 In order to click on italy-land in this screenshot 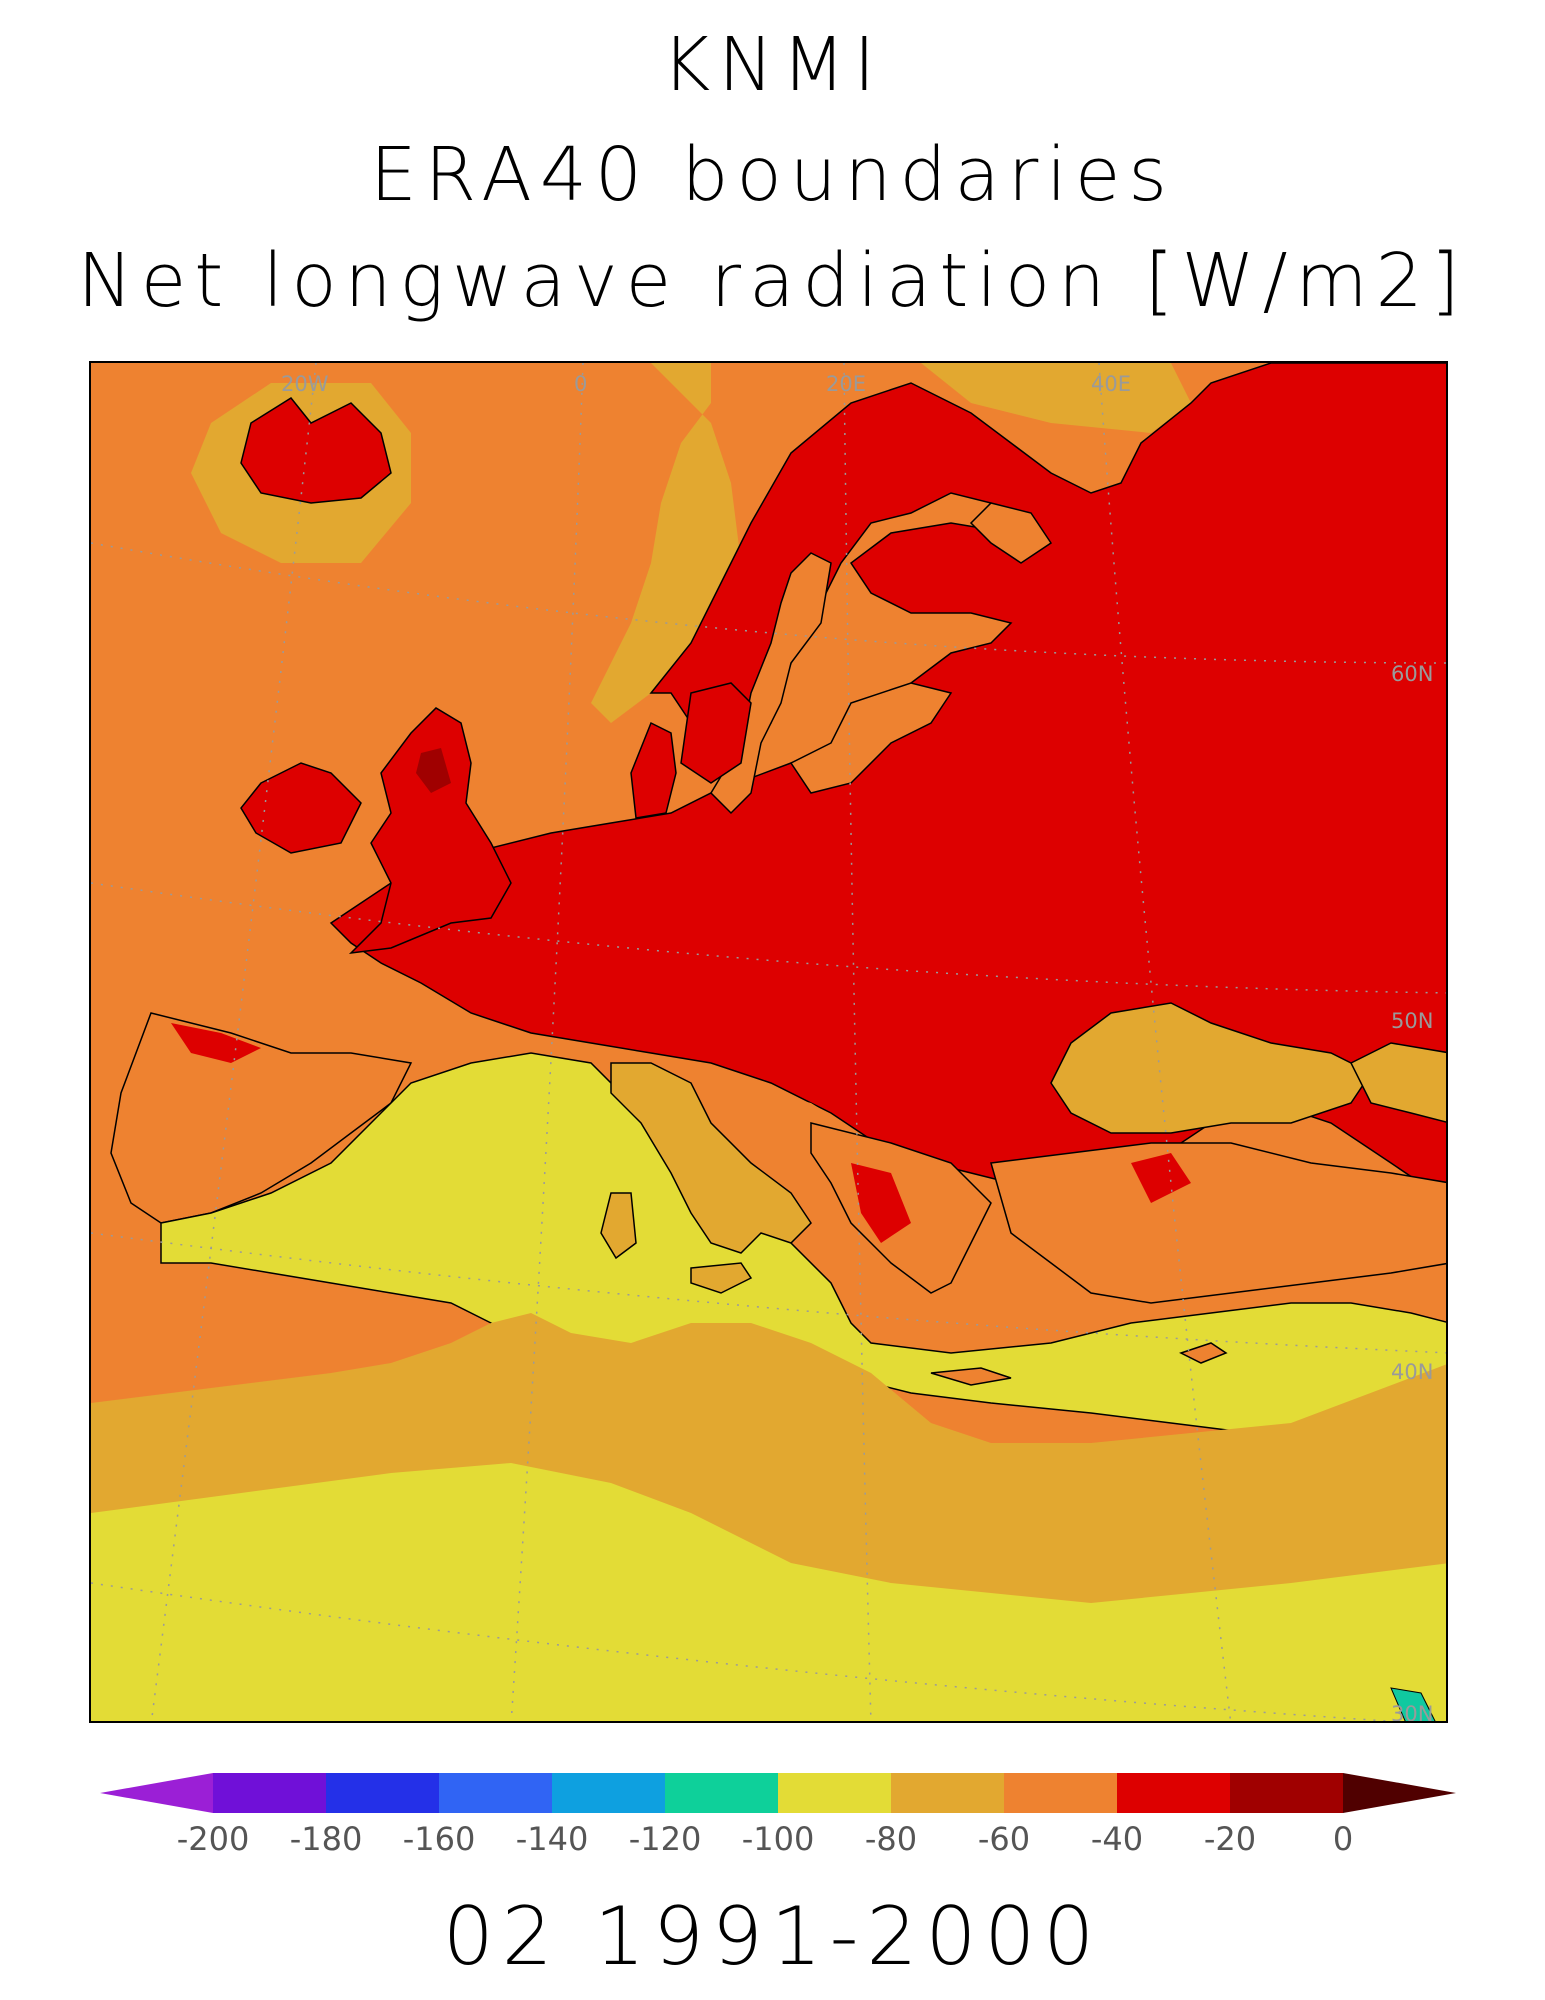, I will do `click(711, 1158)`.